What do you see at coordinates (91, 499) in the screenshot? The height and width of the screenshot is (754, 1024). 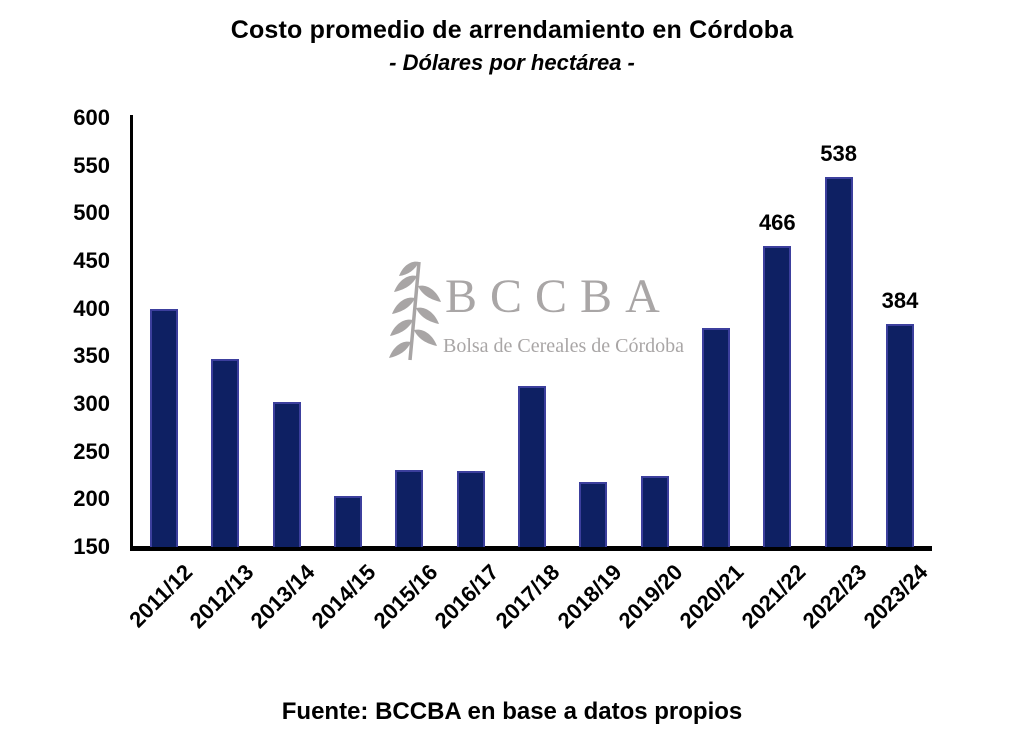 I see `y-tick-label: 200` at bounding box center [91, 499].